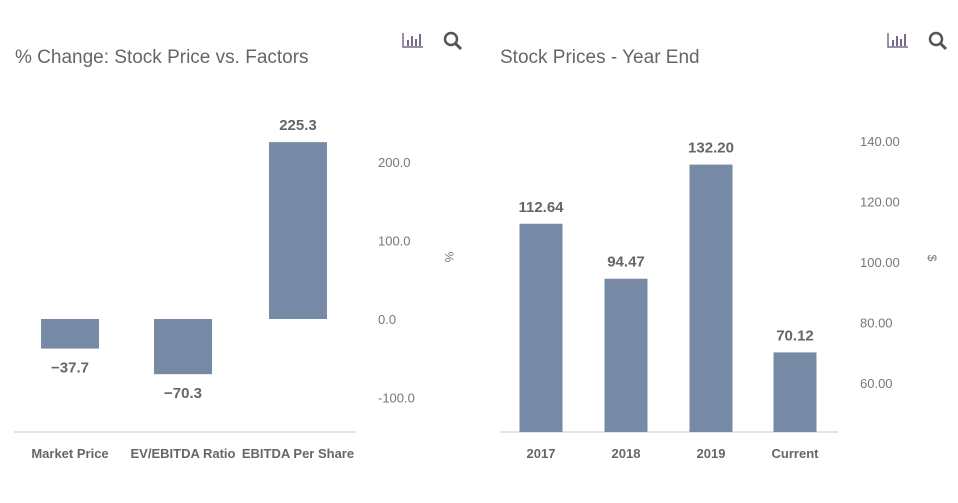 Image resolution: width=958 pixels, height=503 pixels. Describe the element at coordinates (541, 207) in the screenshot. I see `data-label: 112.64` at that location.